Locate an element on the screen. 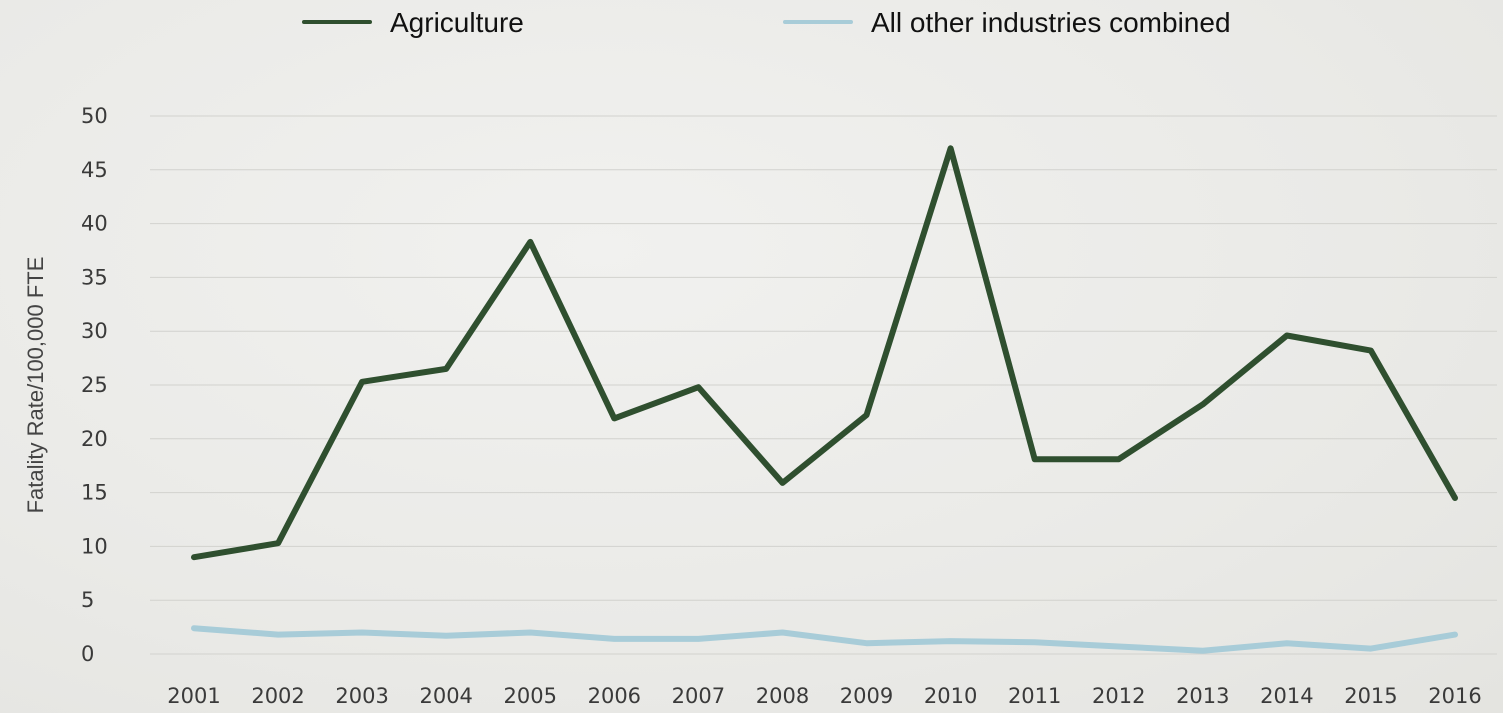  x-tick-label: 2016 is located at coordinates (1454, 696).